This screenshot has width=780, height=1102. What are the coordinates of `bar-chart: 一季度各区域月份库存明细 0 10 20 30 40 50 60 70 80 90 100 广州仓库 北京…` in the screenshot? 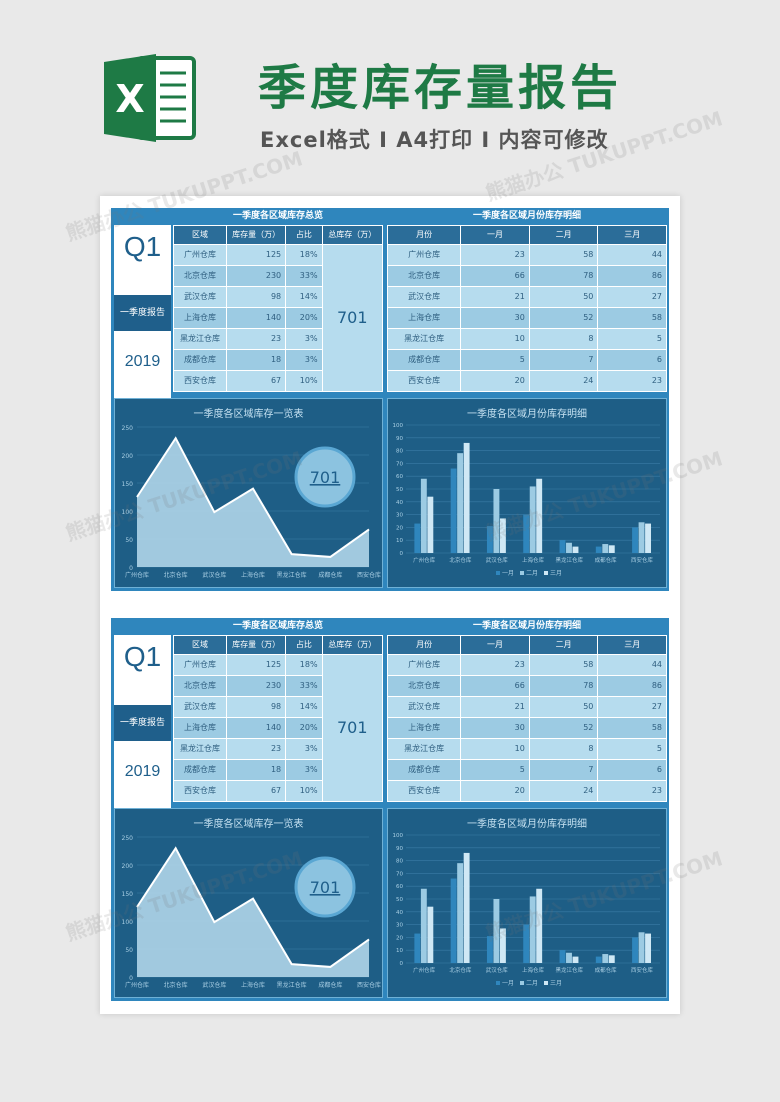 It's located at (527, 493).